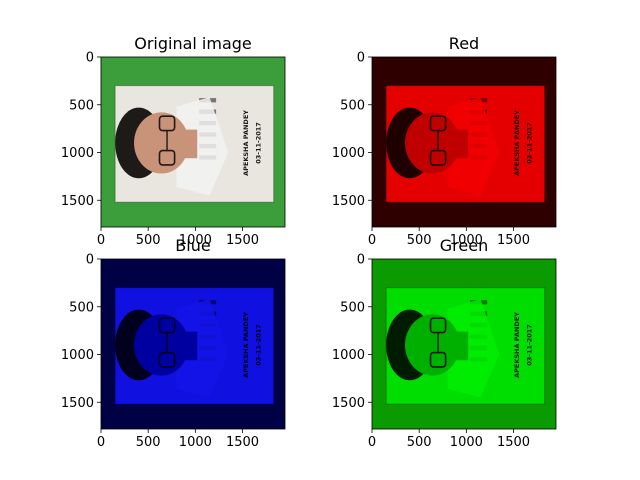 This screenshot has height=480, width=640. I want to click on subplot-title: Original image, so click(193, 43).